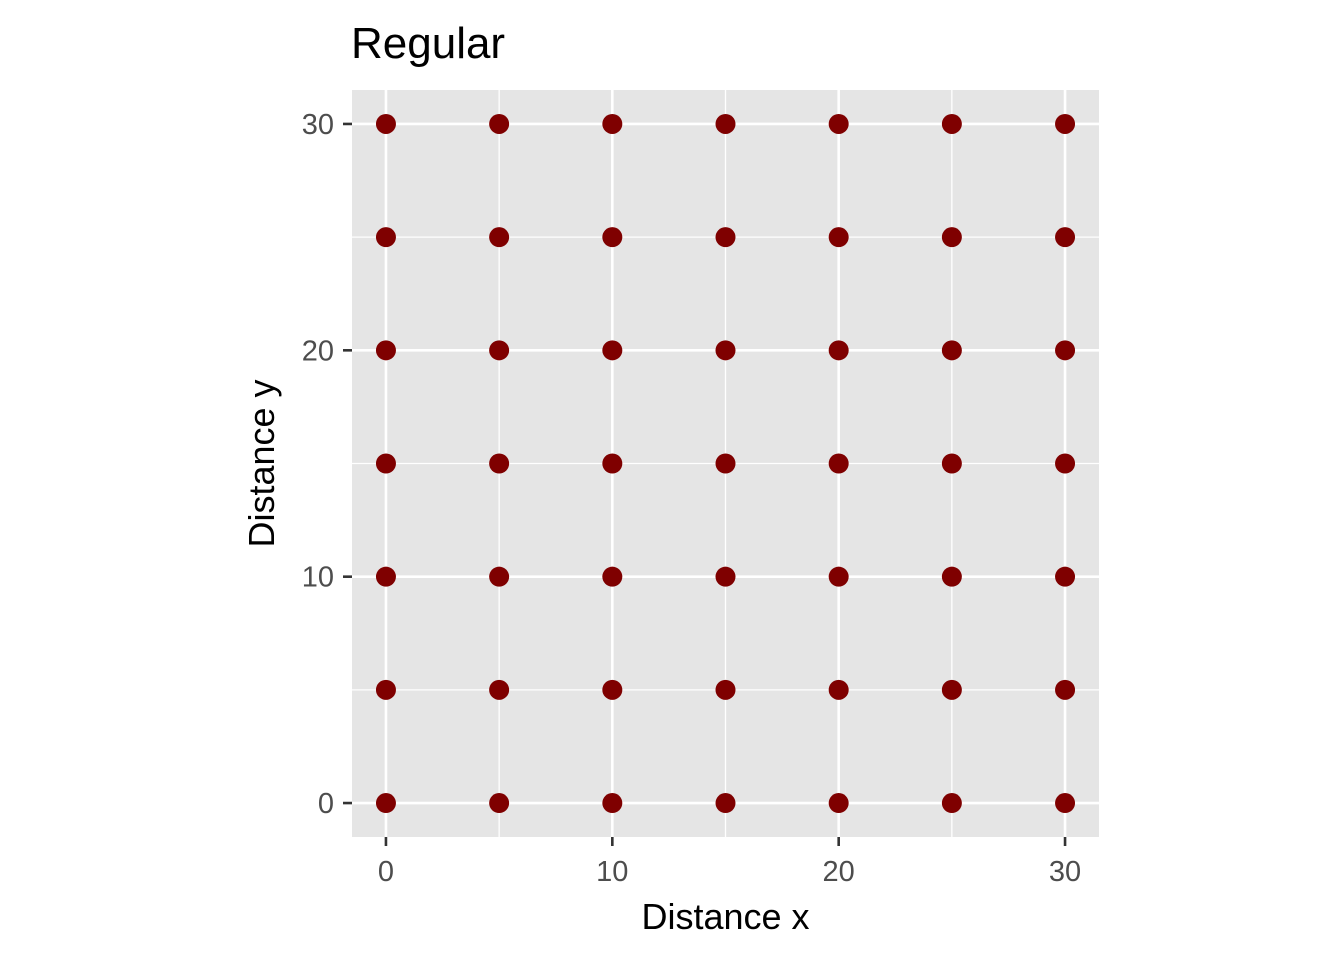  What do you see at coordinates (729, 862) in the screenshot?
I see `x-axis: 0 10 20 30` at bounding box center [729, 862].